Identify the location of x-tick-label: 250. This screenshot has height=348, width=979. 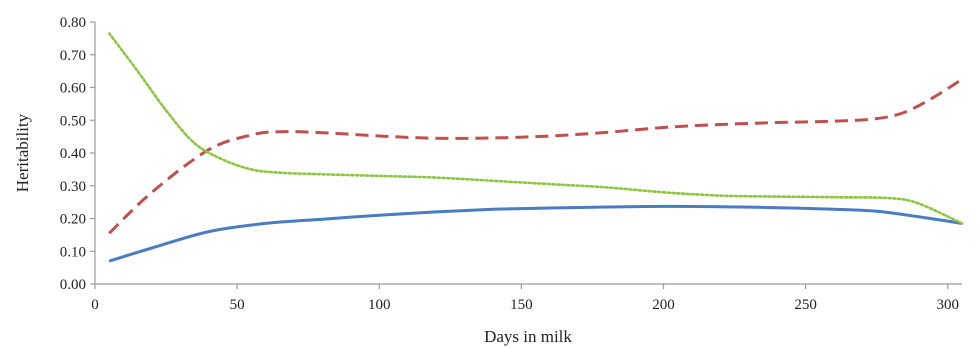
(805, 305).